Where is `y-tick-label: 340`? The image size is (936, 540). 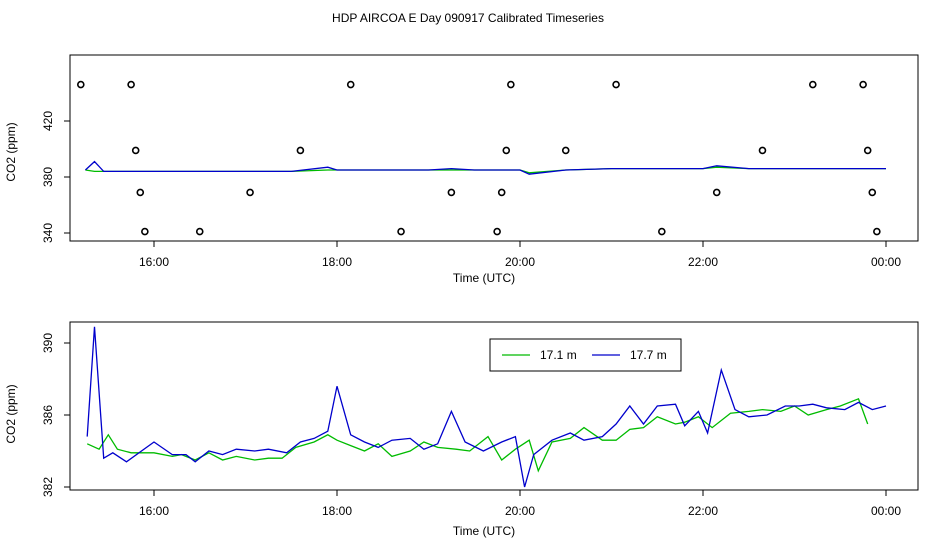 y-tick-label: 340 is located at coordinates (48, 233).